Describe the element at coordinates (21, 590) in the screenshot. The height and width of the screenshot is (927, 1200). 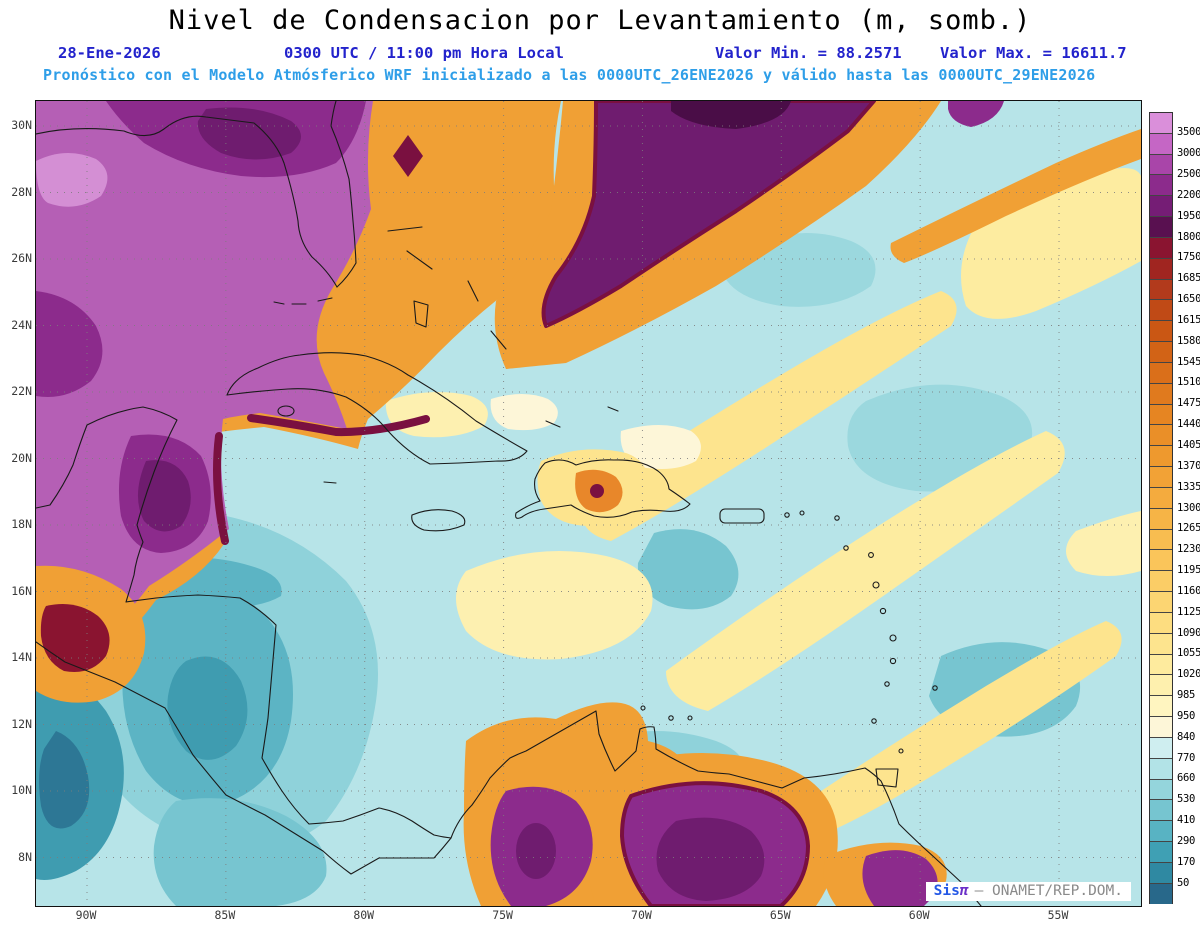
I see `lat-label: 16N` at that location.